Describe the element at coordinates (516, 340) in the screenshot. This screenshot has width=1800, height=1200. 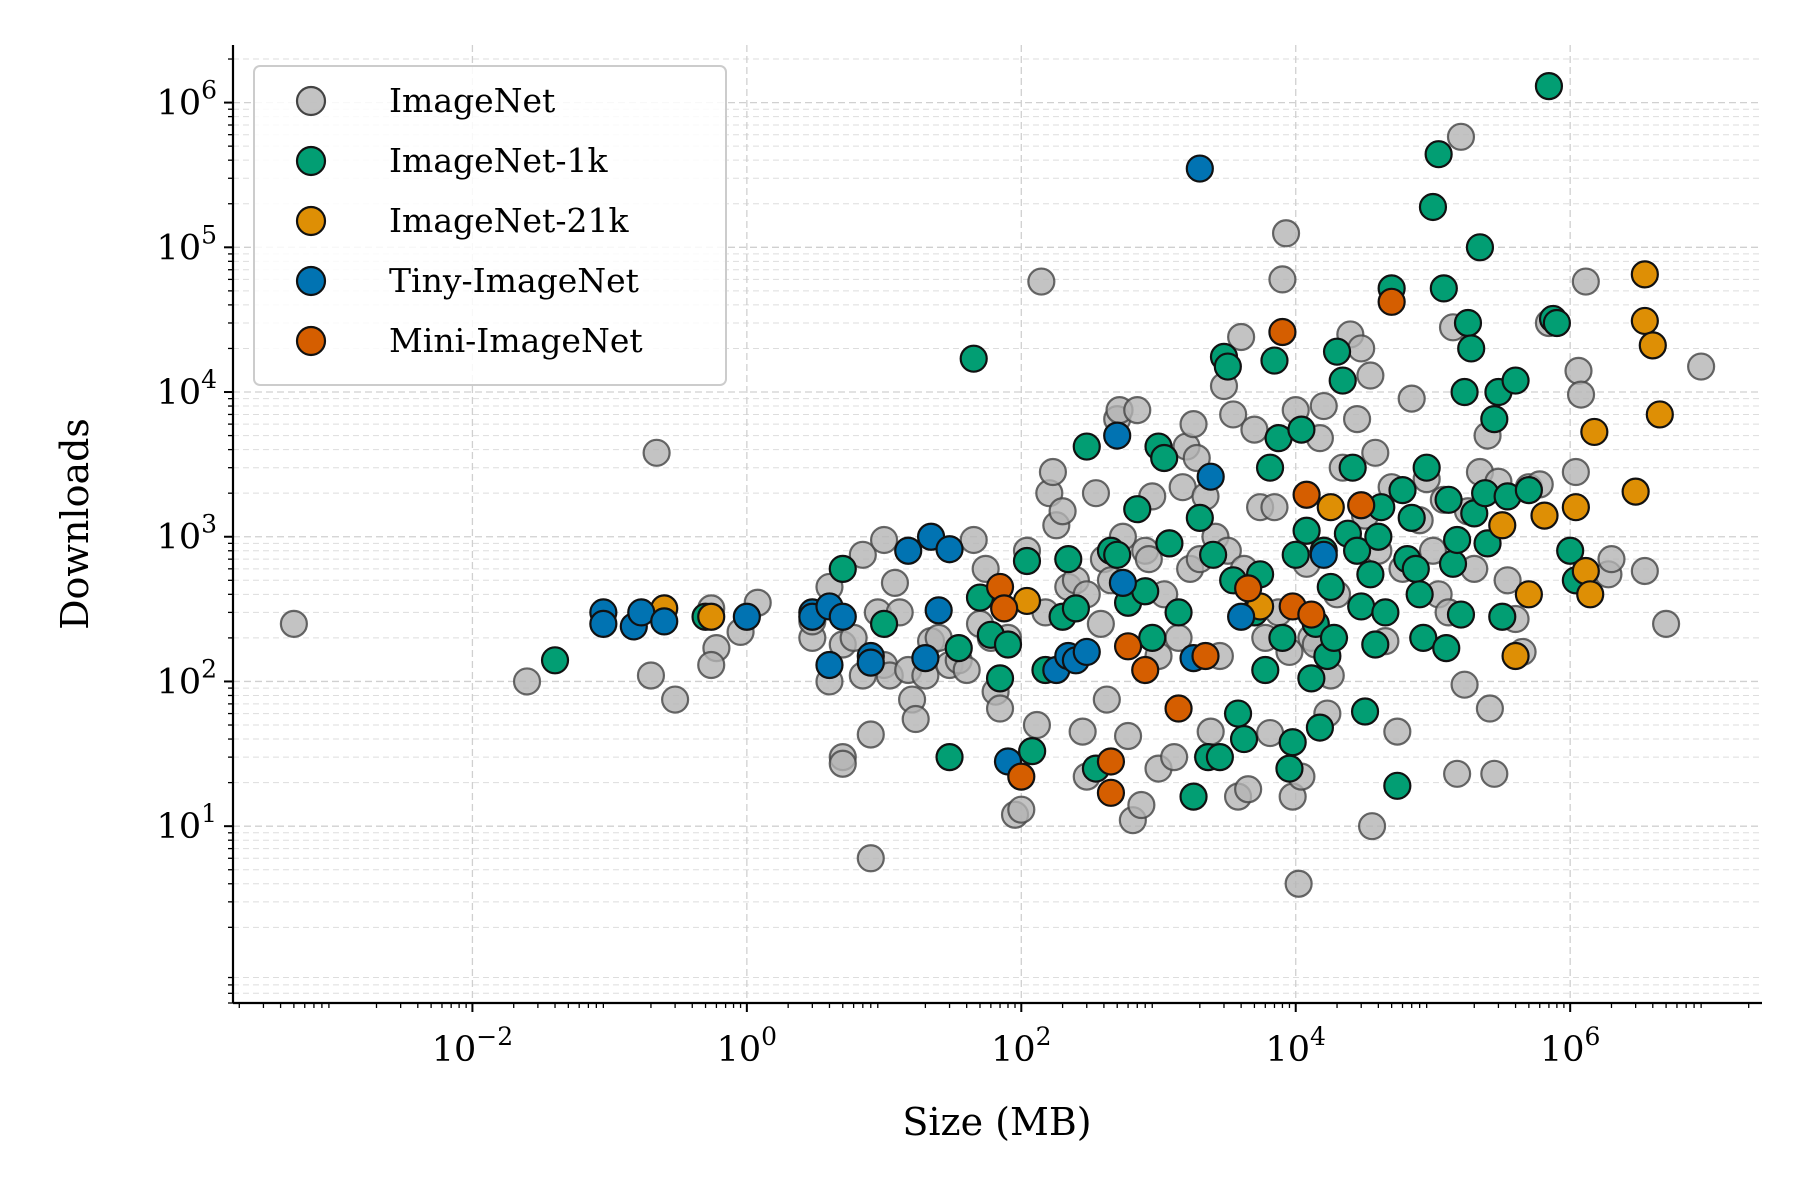
I see `legend-label: Mini-ImageNet` at that location.